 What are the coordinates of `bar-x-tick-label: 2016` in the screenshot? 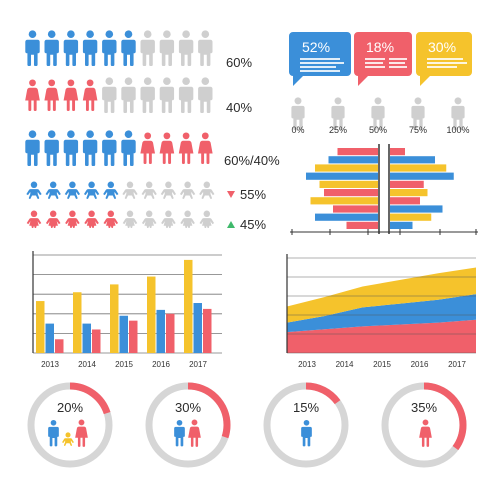 It's located at (161, 364).